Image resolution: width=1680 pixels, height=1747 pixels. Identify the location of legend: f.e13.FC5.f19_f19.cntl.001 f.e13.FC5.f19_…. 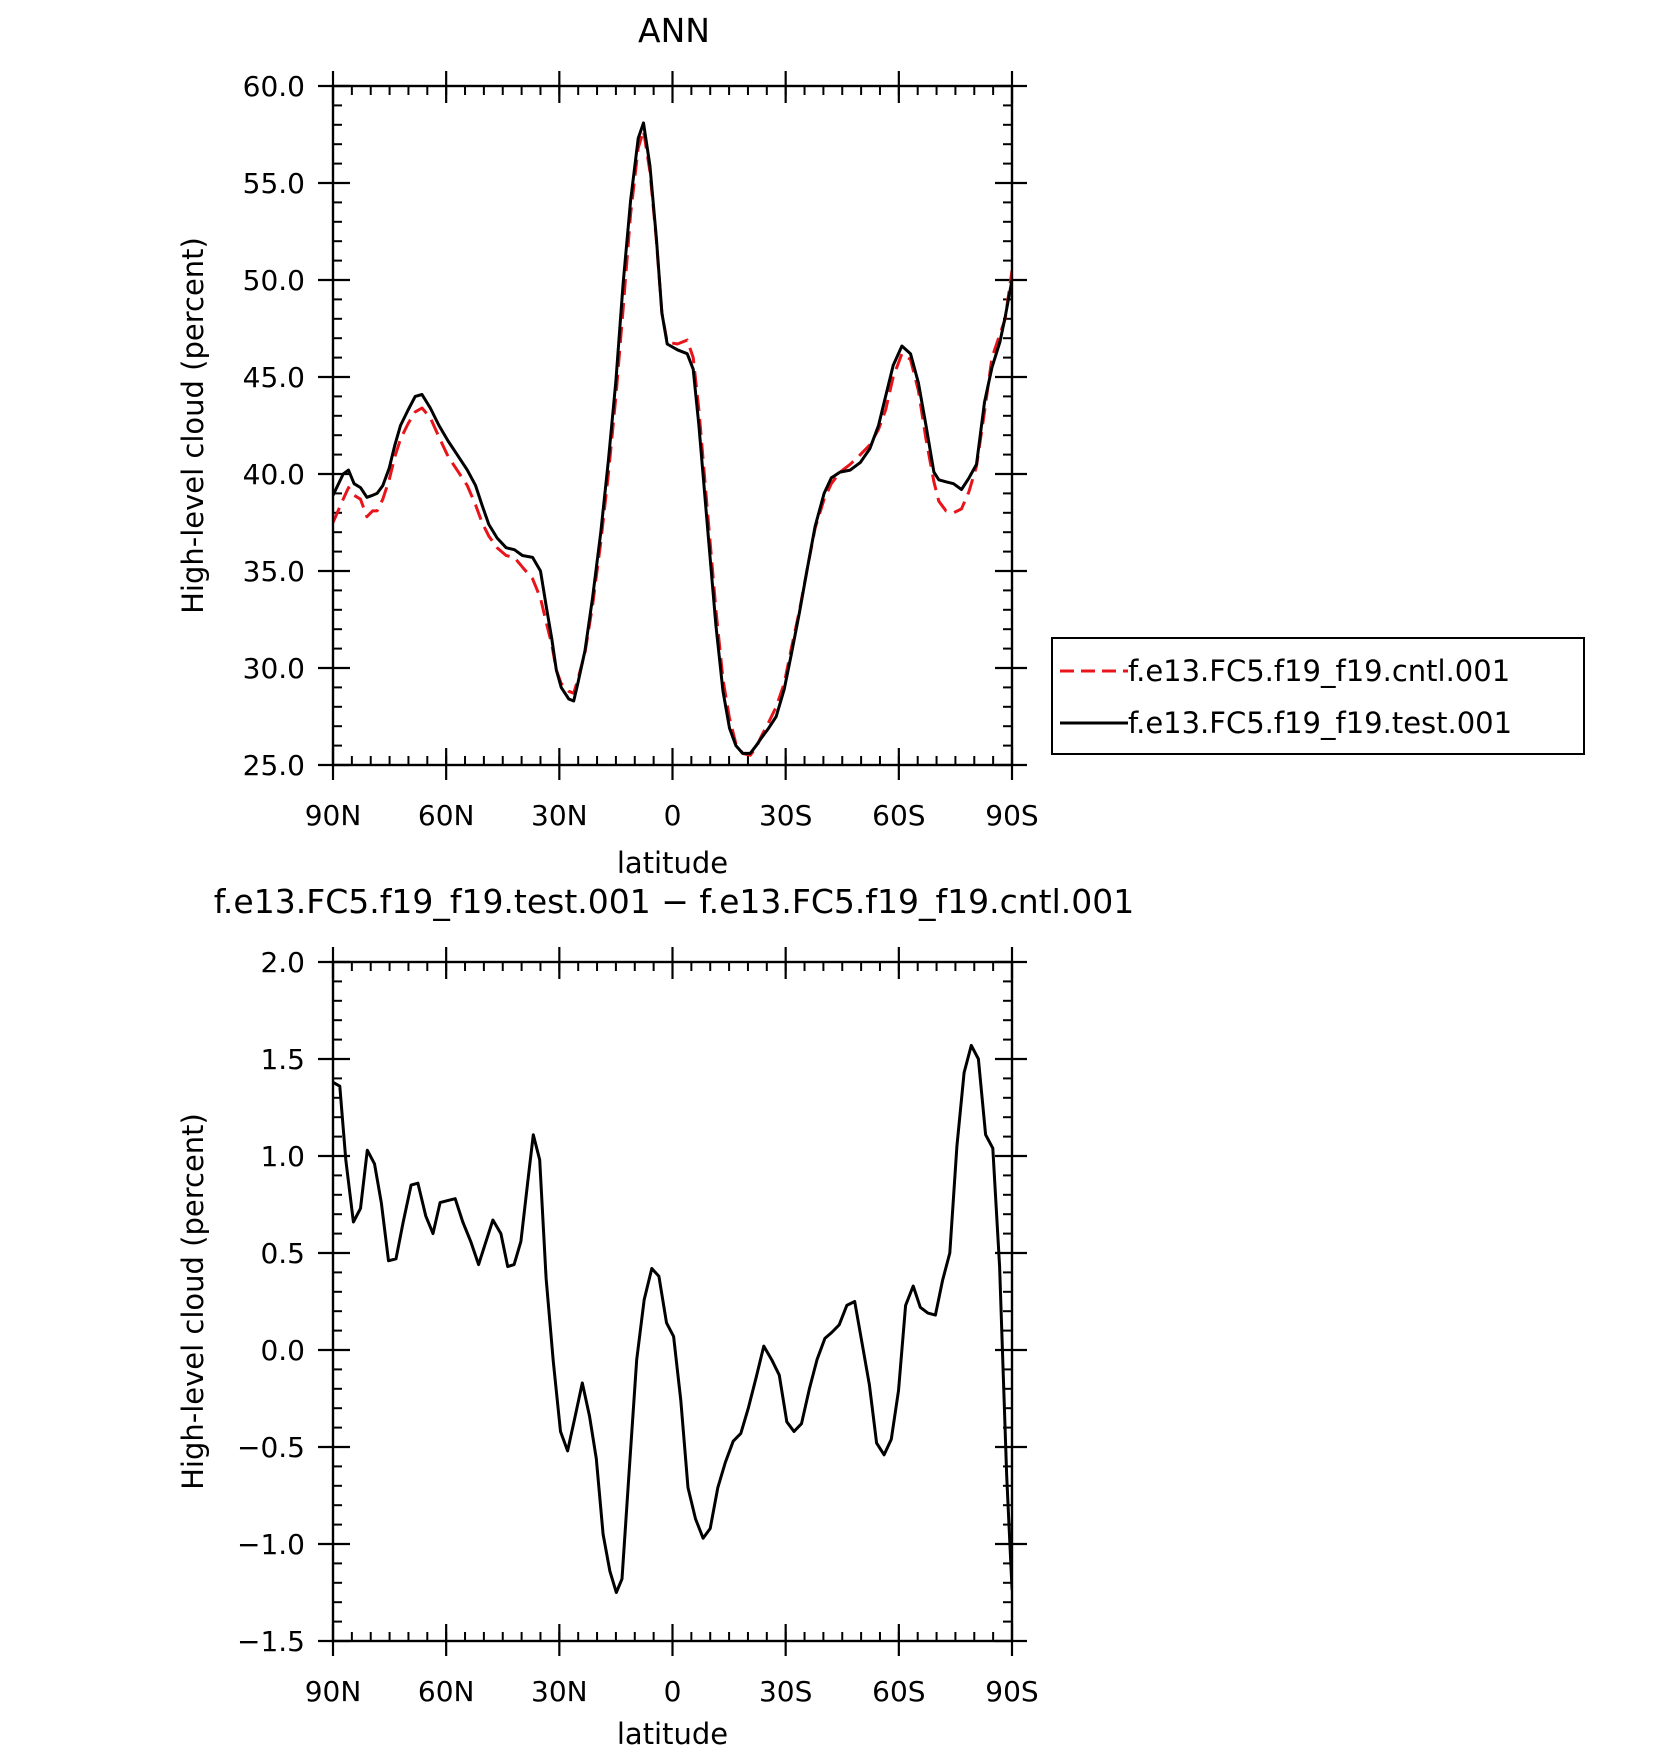
(1318, 696).